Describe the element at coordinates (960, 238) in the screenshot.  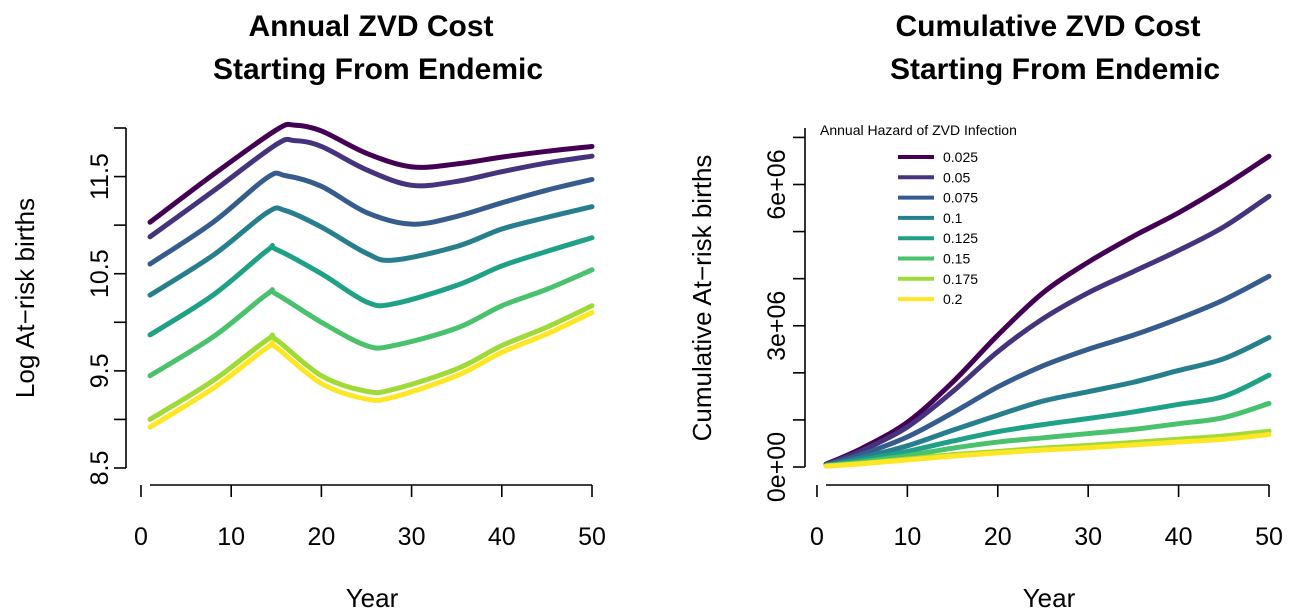
I see `legend-label: 0.125` at that location.